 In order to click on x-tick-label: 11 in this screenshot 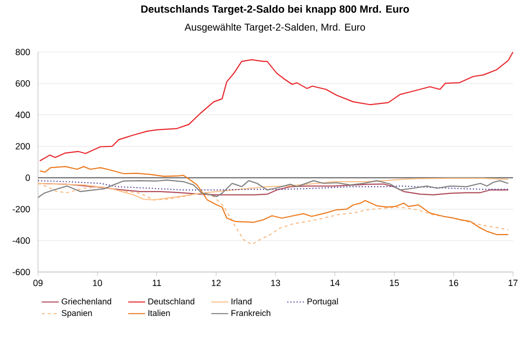, I will do `click(156, 283)`.